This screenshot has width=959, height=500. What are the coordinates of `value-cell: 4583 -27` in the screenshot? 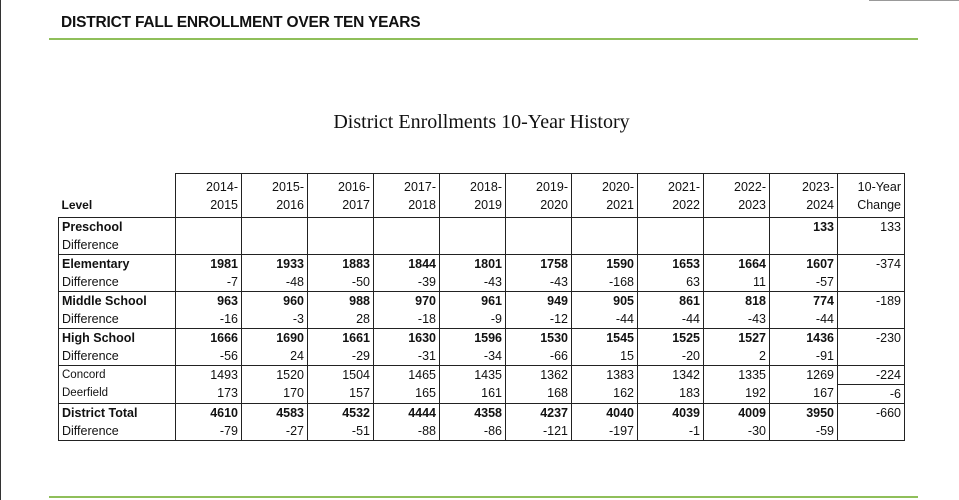 It's located at (274, 422).